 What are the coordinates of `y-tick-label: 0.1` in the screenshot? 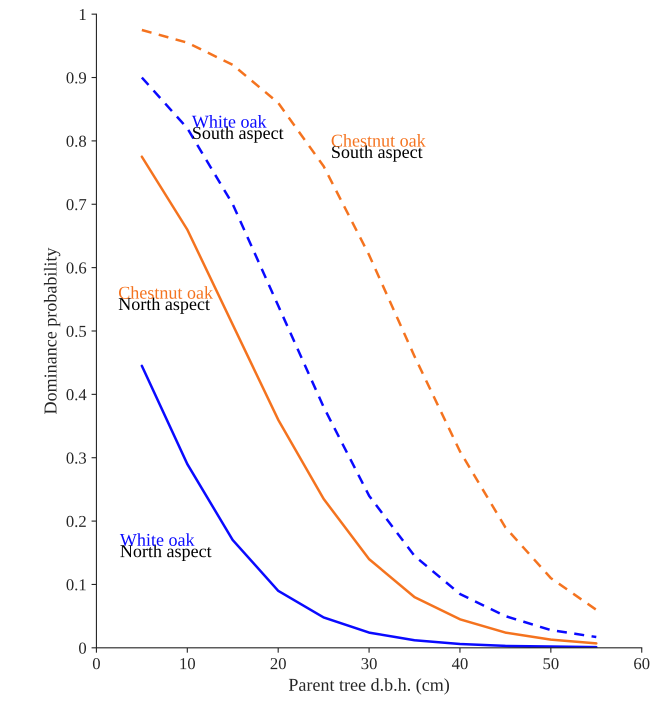 It's located at (76, 584).